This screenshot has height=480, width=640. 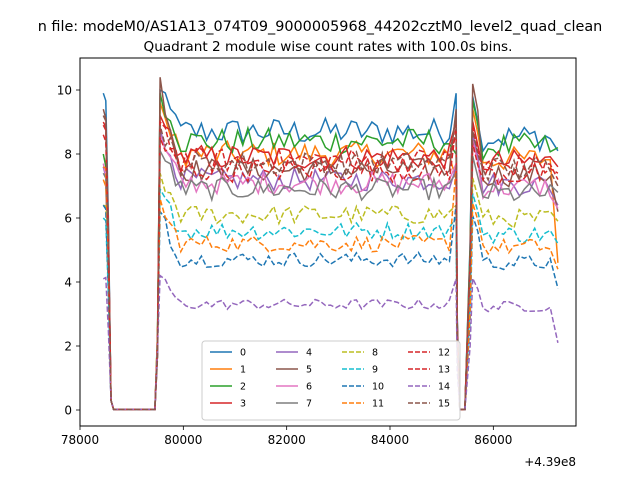 What do you see at coordinates (375, 370) in the screenshot?
I see `legend-label: 9` at bounding box center [375, 370].